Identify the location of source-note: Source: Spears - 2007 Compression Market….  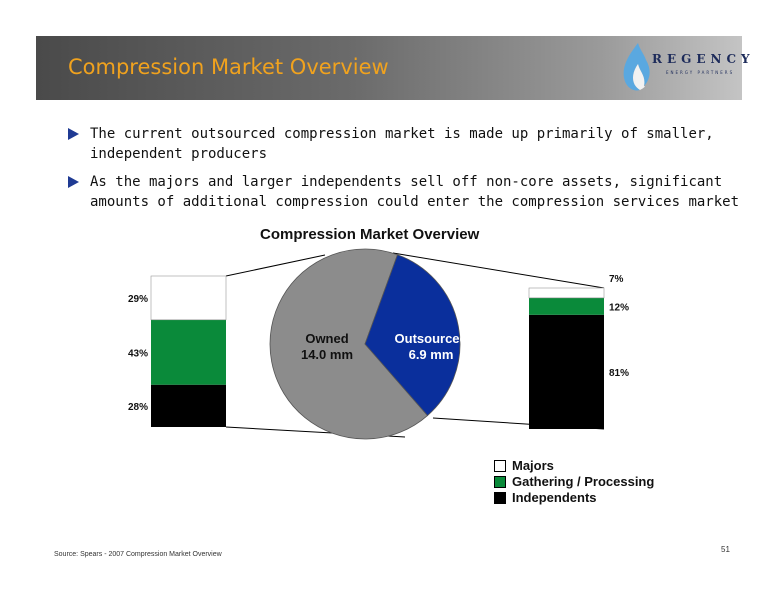
(138, 554).